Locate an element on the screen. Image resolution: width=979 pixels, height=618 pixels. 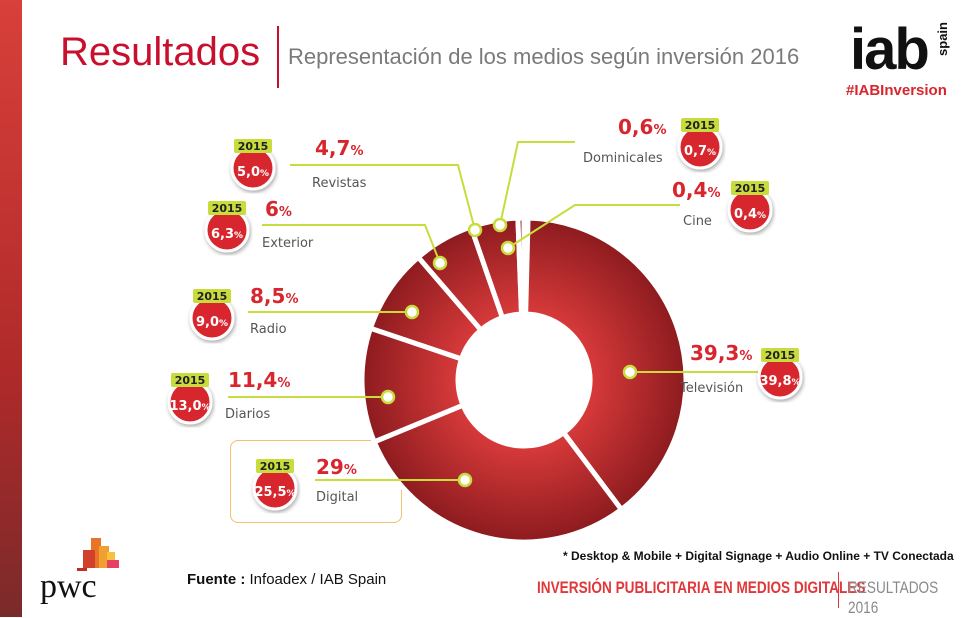
source: Fuente : Infoadex / IAB Spain is located at coordinates (286, 579).